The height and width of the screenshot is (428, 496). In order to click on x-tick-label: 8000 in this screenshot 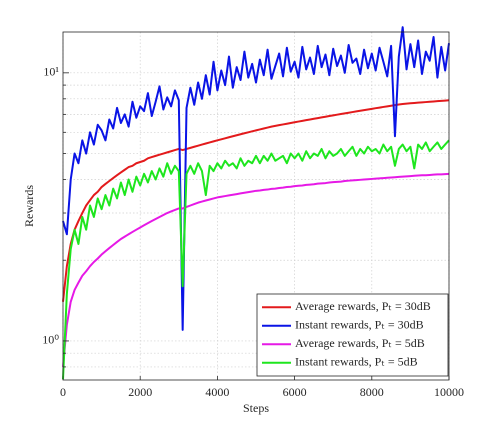, I will do `click(372, 392)`.